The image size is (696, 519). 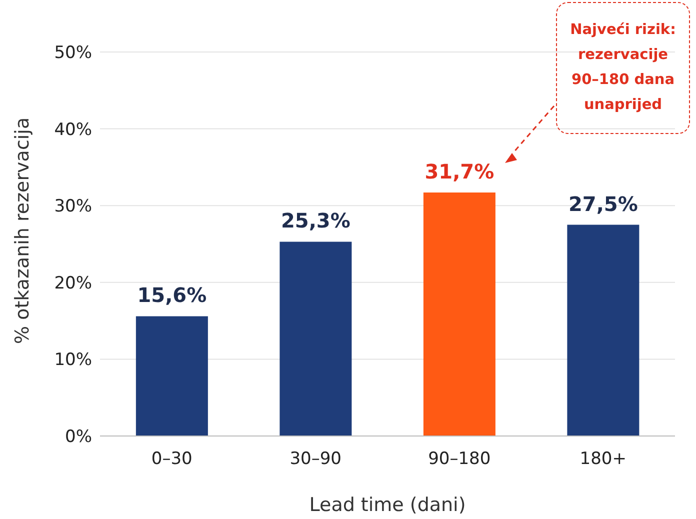 What do you see at coordinates (459, 459) in the screenshot?
I see `x-tick-label: 90–180` at bounding box center [459, 459].